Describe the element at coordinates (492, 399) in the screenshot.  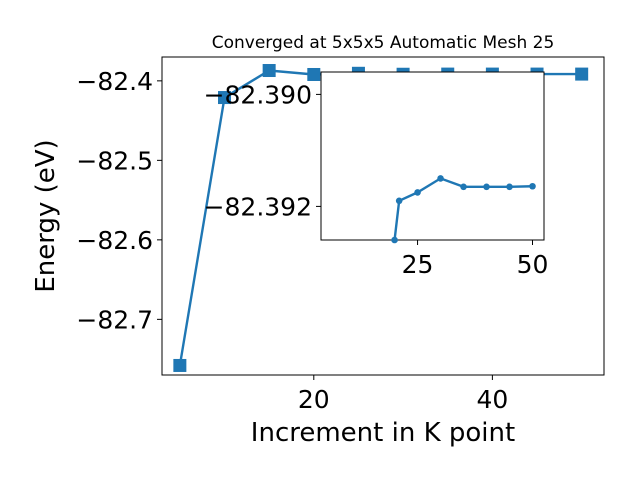
I see `x-tick-label: 40` at that location.